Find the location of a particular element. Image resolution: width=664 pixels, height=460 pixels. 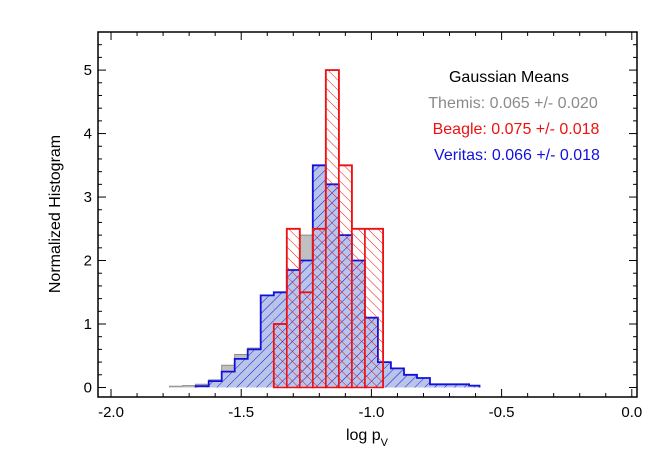

x-tick-label: -1.5 is located at coordinates (241, 412).